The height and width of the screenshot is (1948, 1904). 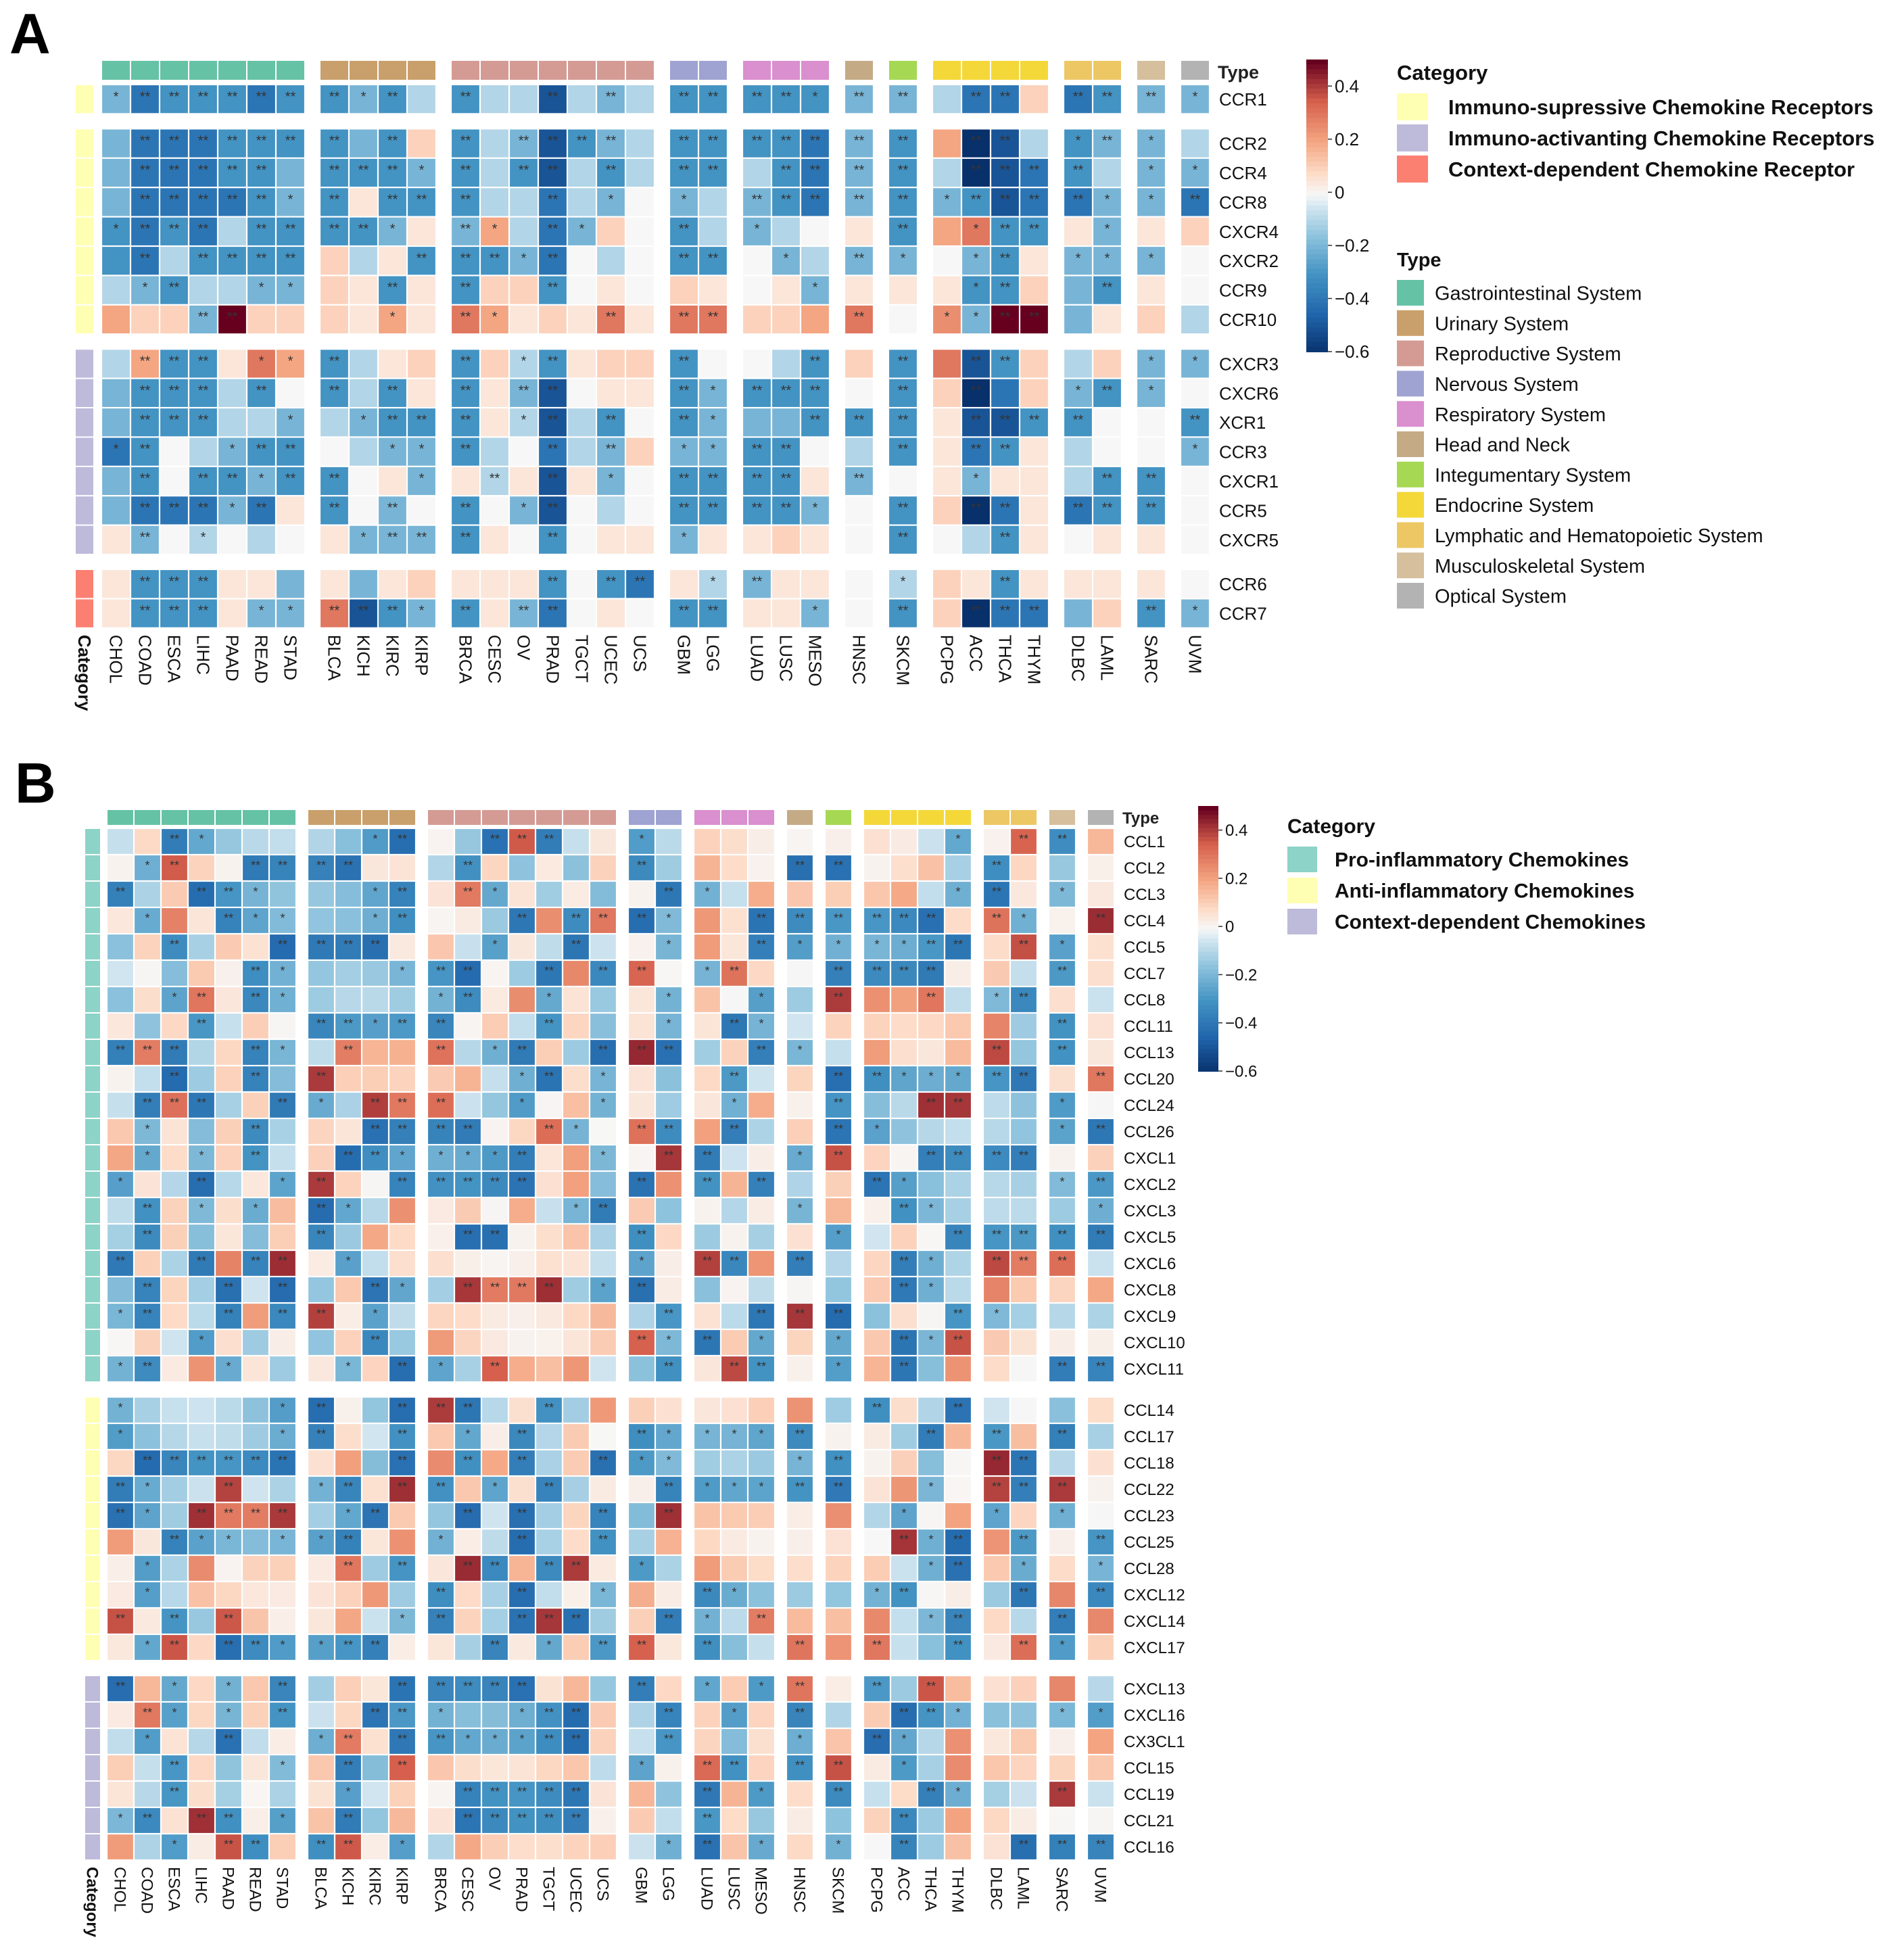 I want to click on column-label: PAAD, so click(x=228, y=1889).